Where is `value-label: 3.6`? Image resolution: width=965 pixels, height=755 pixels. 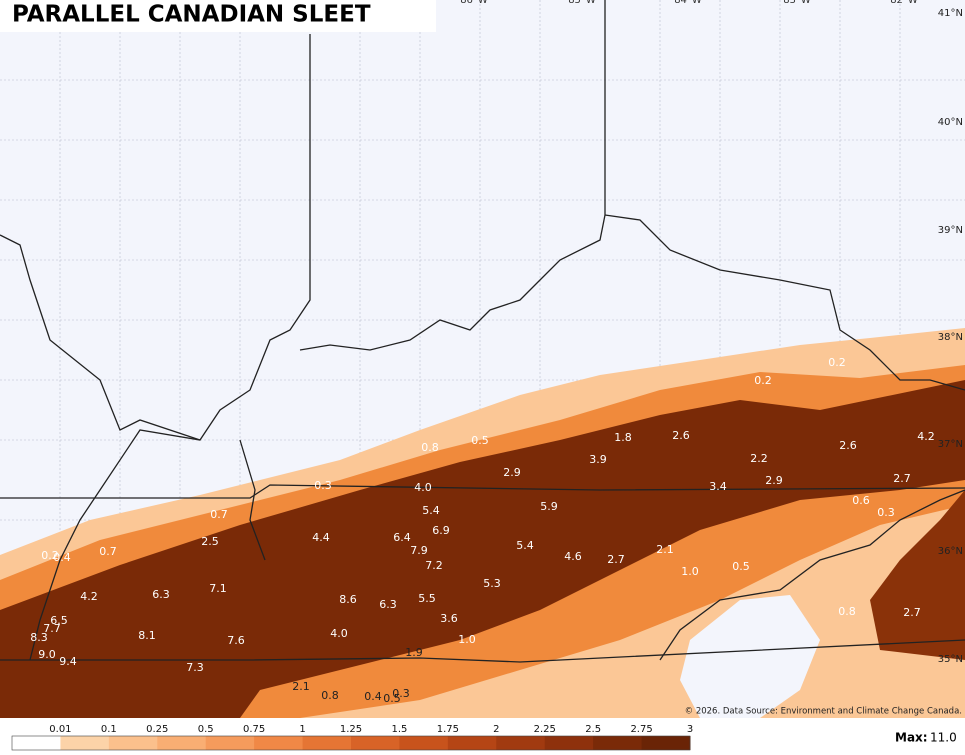 value-label: 3.6 is located at coordinates (449, 618).